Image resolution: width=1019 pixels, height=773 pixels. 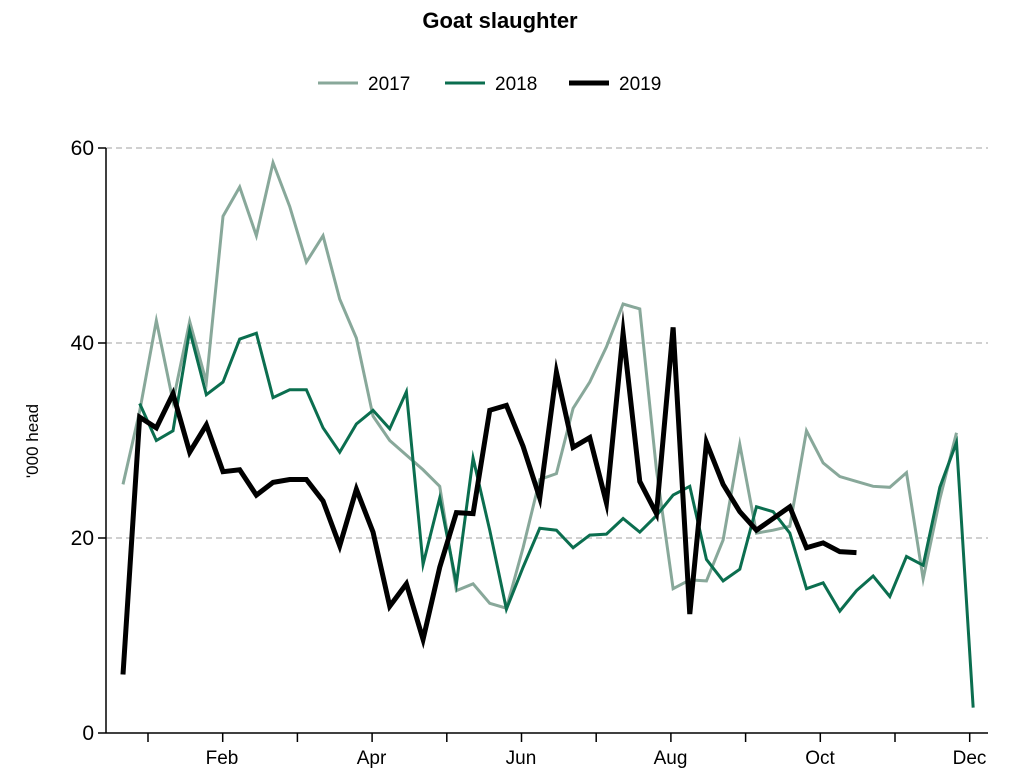 What do you see at coordinates (521, 758) in the screenshot?
I see `x-tick-label: Jun` at bounding box center [521, 758].